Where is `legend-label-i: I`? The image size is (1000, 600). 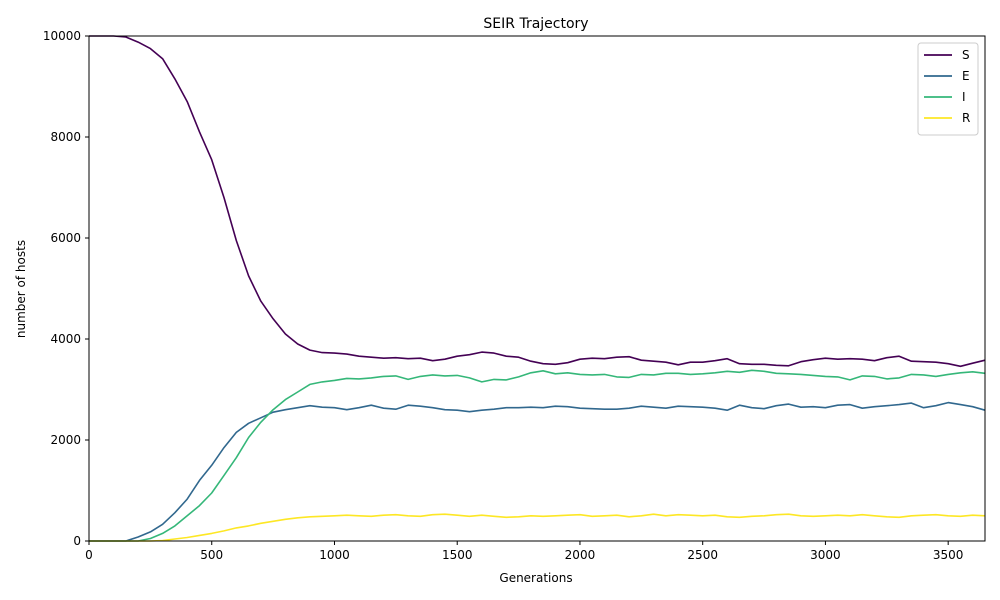
legend-label-i: I is located at coordinates (964, 97).